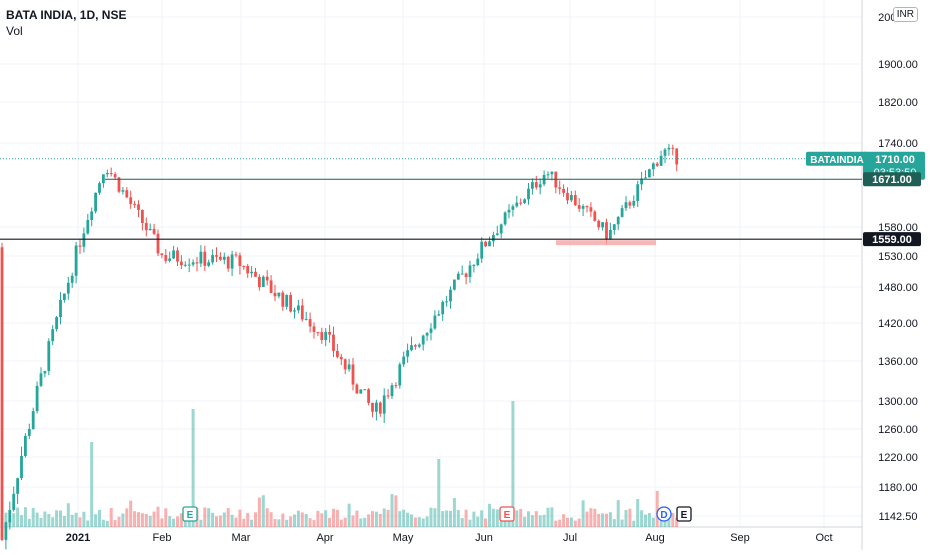 This screenshot has height=555, width=932. Describe the element at coordinates (684, 514) in the screenshot. I see `event-marker` at that location.